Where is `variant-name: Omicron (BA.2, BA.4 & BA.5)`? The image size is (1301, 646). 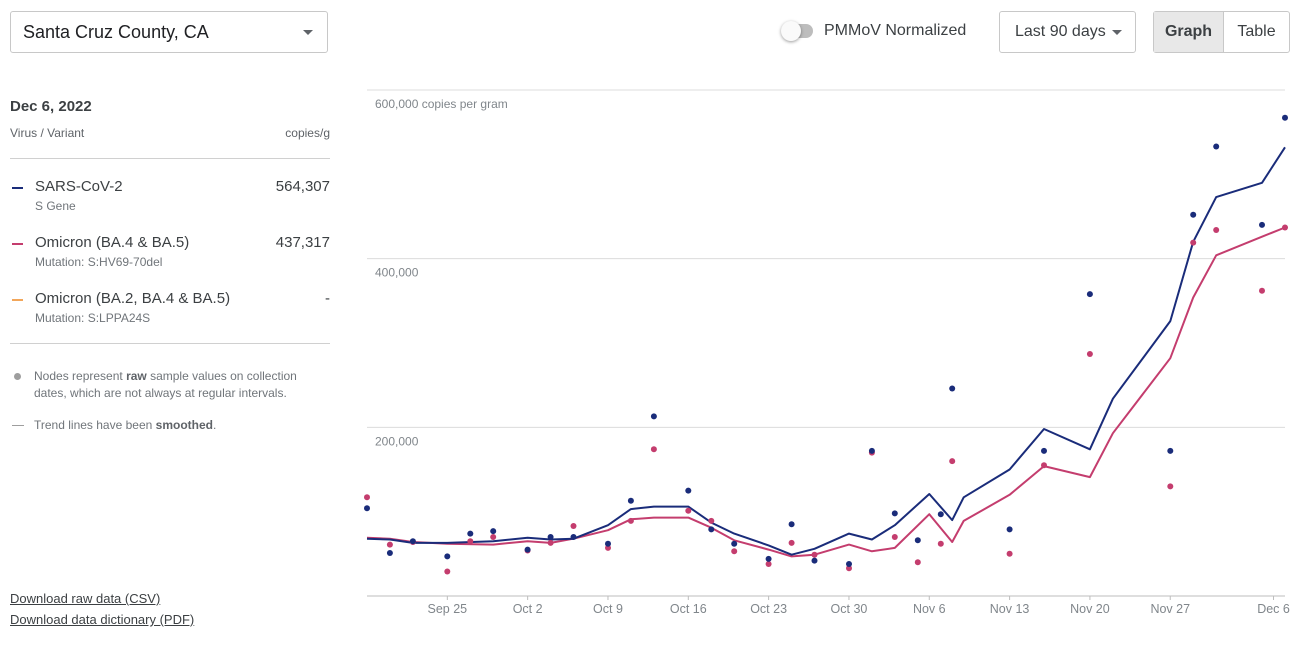
variant-name: Omicron (BA.2, BA.4 & BA.5) is located at coordinates (133, 298).